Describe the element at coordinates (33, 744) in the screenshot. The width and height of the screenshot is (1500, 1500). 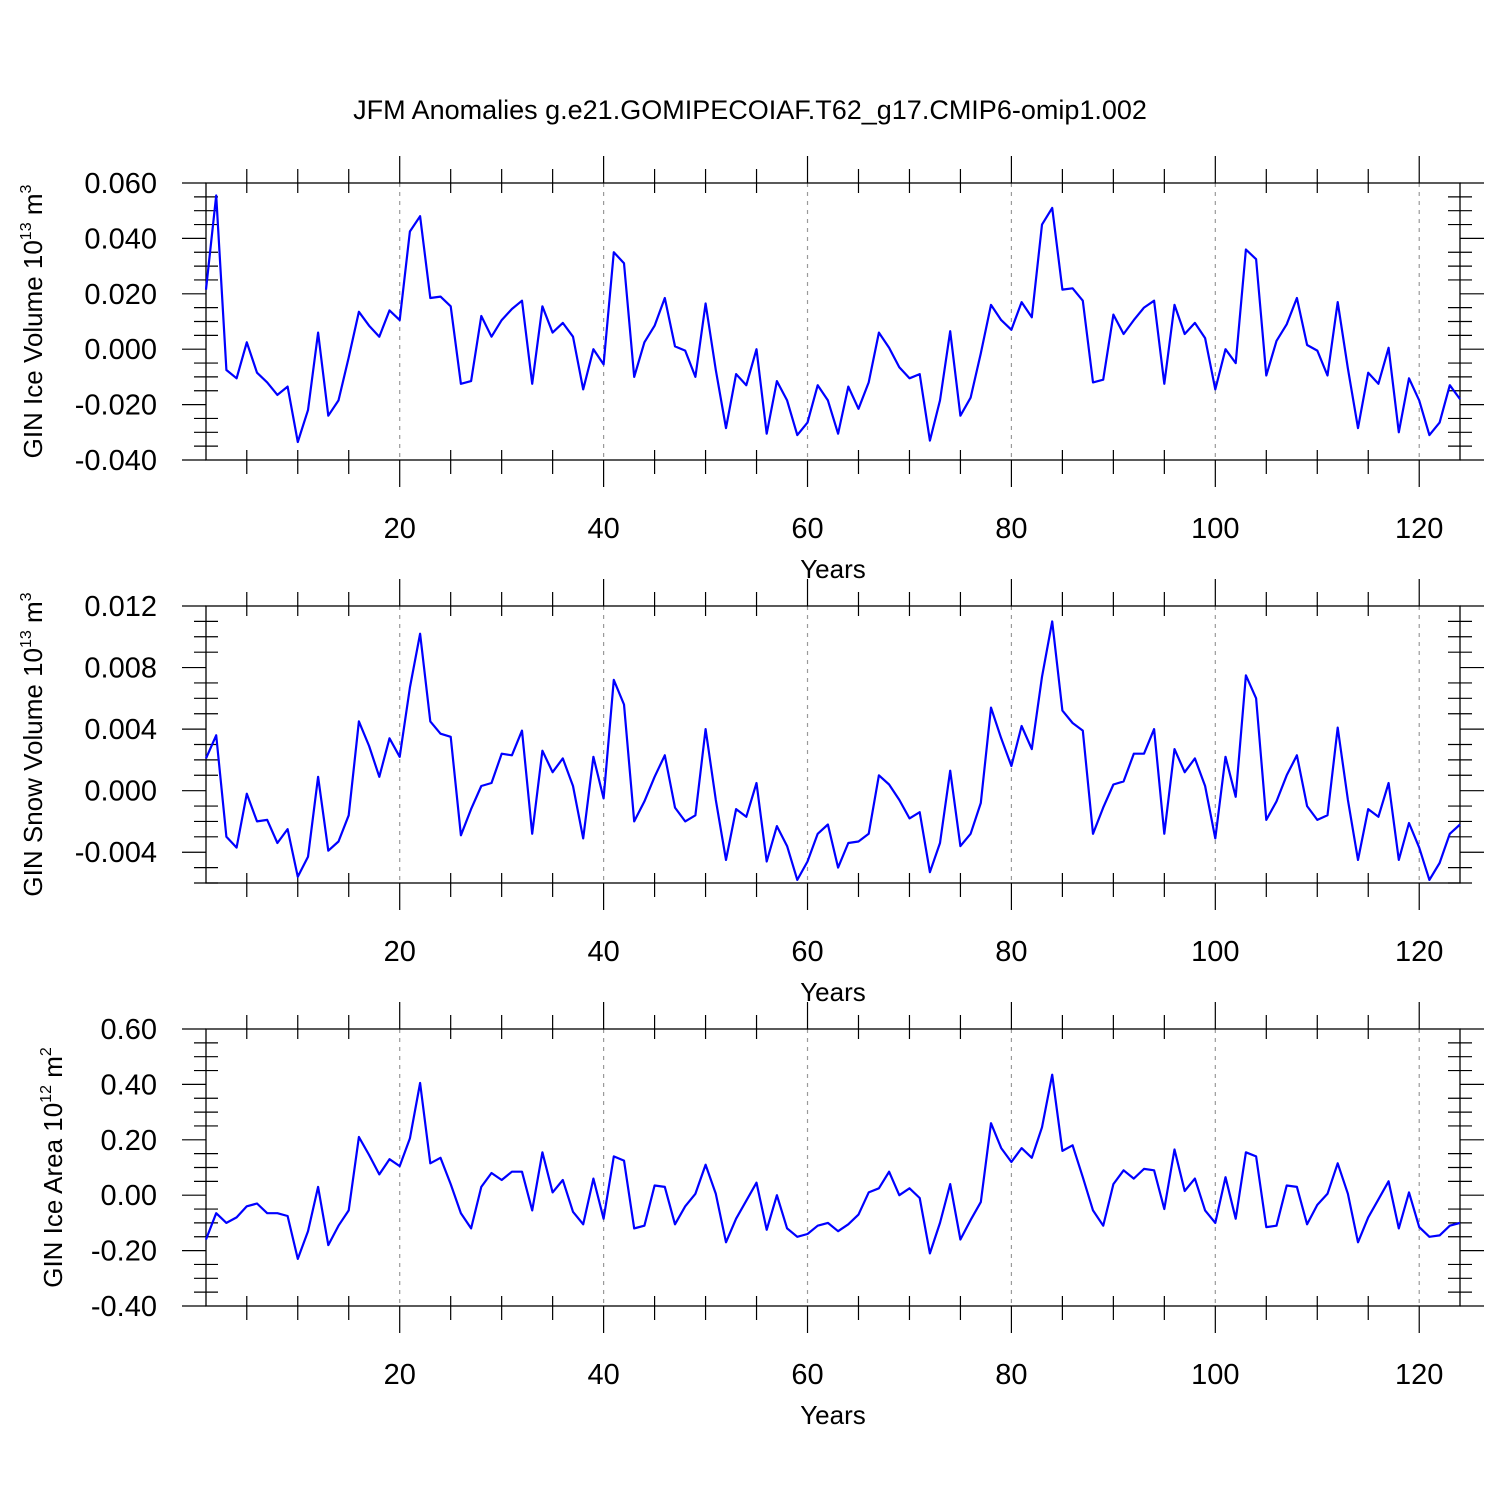
I see `y-axis-label: GIN Snow Volume 1013 m3` at that location.